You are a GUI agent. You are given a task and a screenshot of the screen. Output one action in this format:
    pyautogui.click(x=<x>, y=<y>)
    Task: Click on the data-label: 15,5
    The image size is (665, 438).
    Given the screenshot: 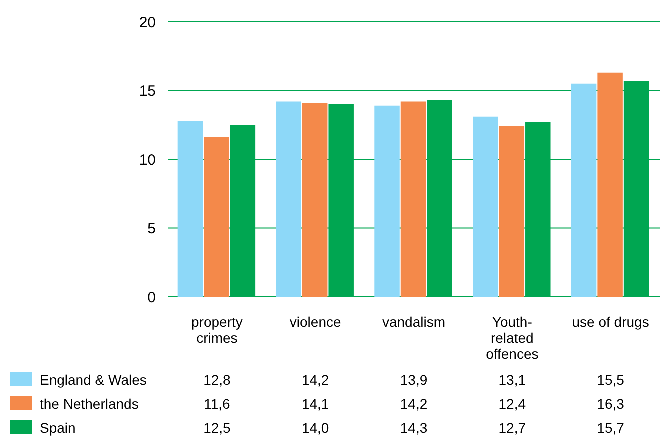 What is the action you would take?
    pyautogui.click(x=611, y=380)
    